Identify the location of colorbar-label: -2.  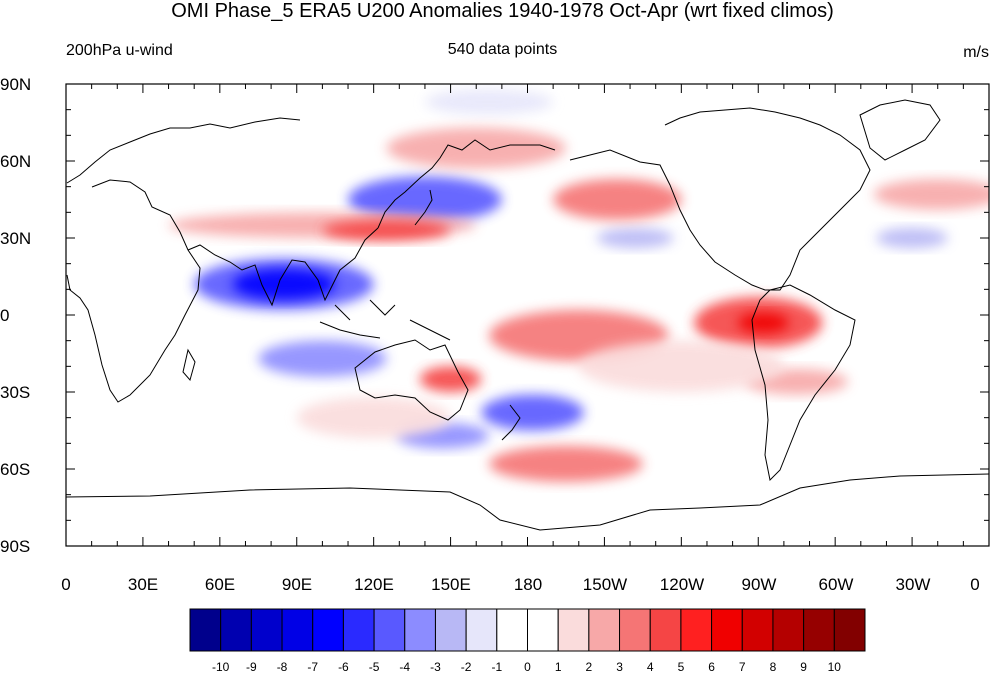
(466, 667).